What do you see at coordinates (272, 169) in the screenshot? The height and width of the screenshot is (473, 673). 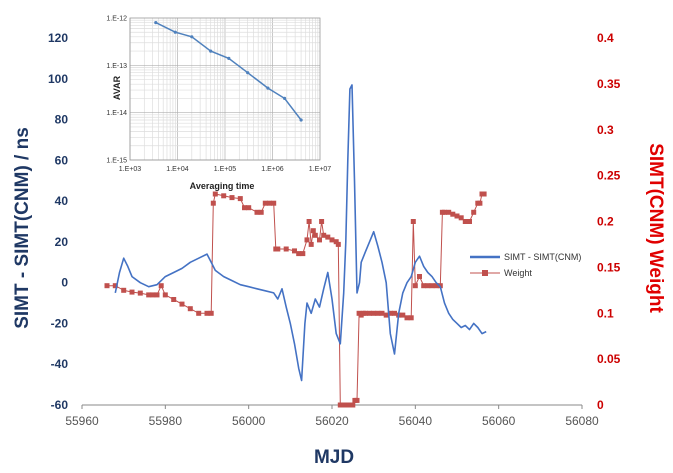 I see `inset-x-tick-label: 1.E+06` at bounding box center [272, 169].